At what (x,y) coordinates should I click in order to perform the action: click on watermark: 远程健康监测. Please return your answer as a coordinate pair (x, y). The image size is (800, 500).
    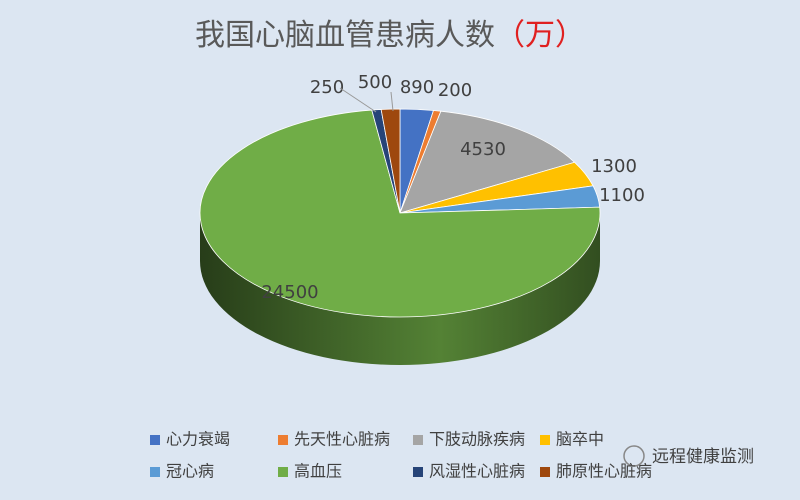
    Looking at the image, I should click on (688, 456).